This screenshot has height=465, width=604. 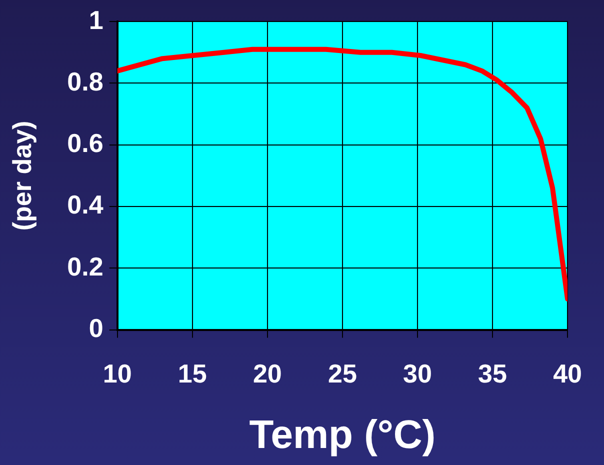 What do you see at coordinates (342, 435) in the screenshot?
I see `x-axis-title: Temp (°C)` at bounding box center [342, 435].